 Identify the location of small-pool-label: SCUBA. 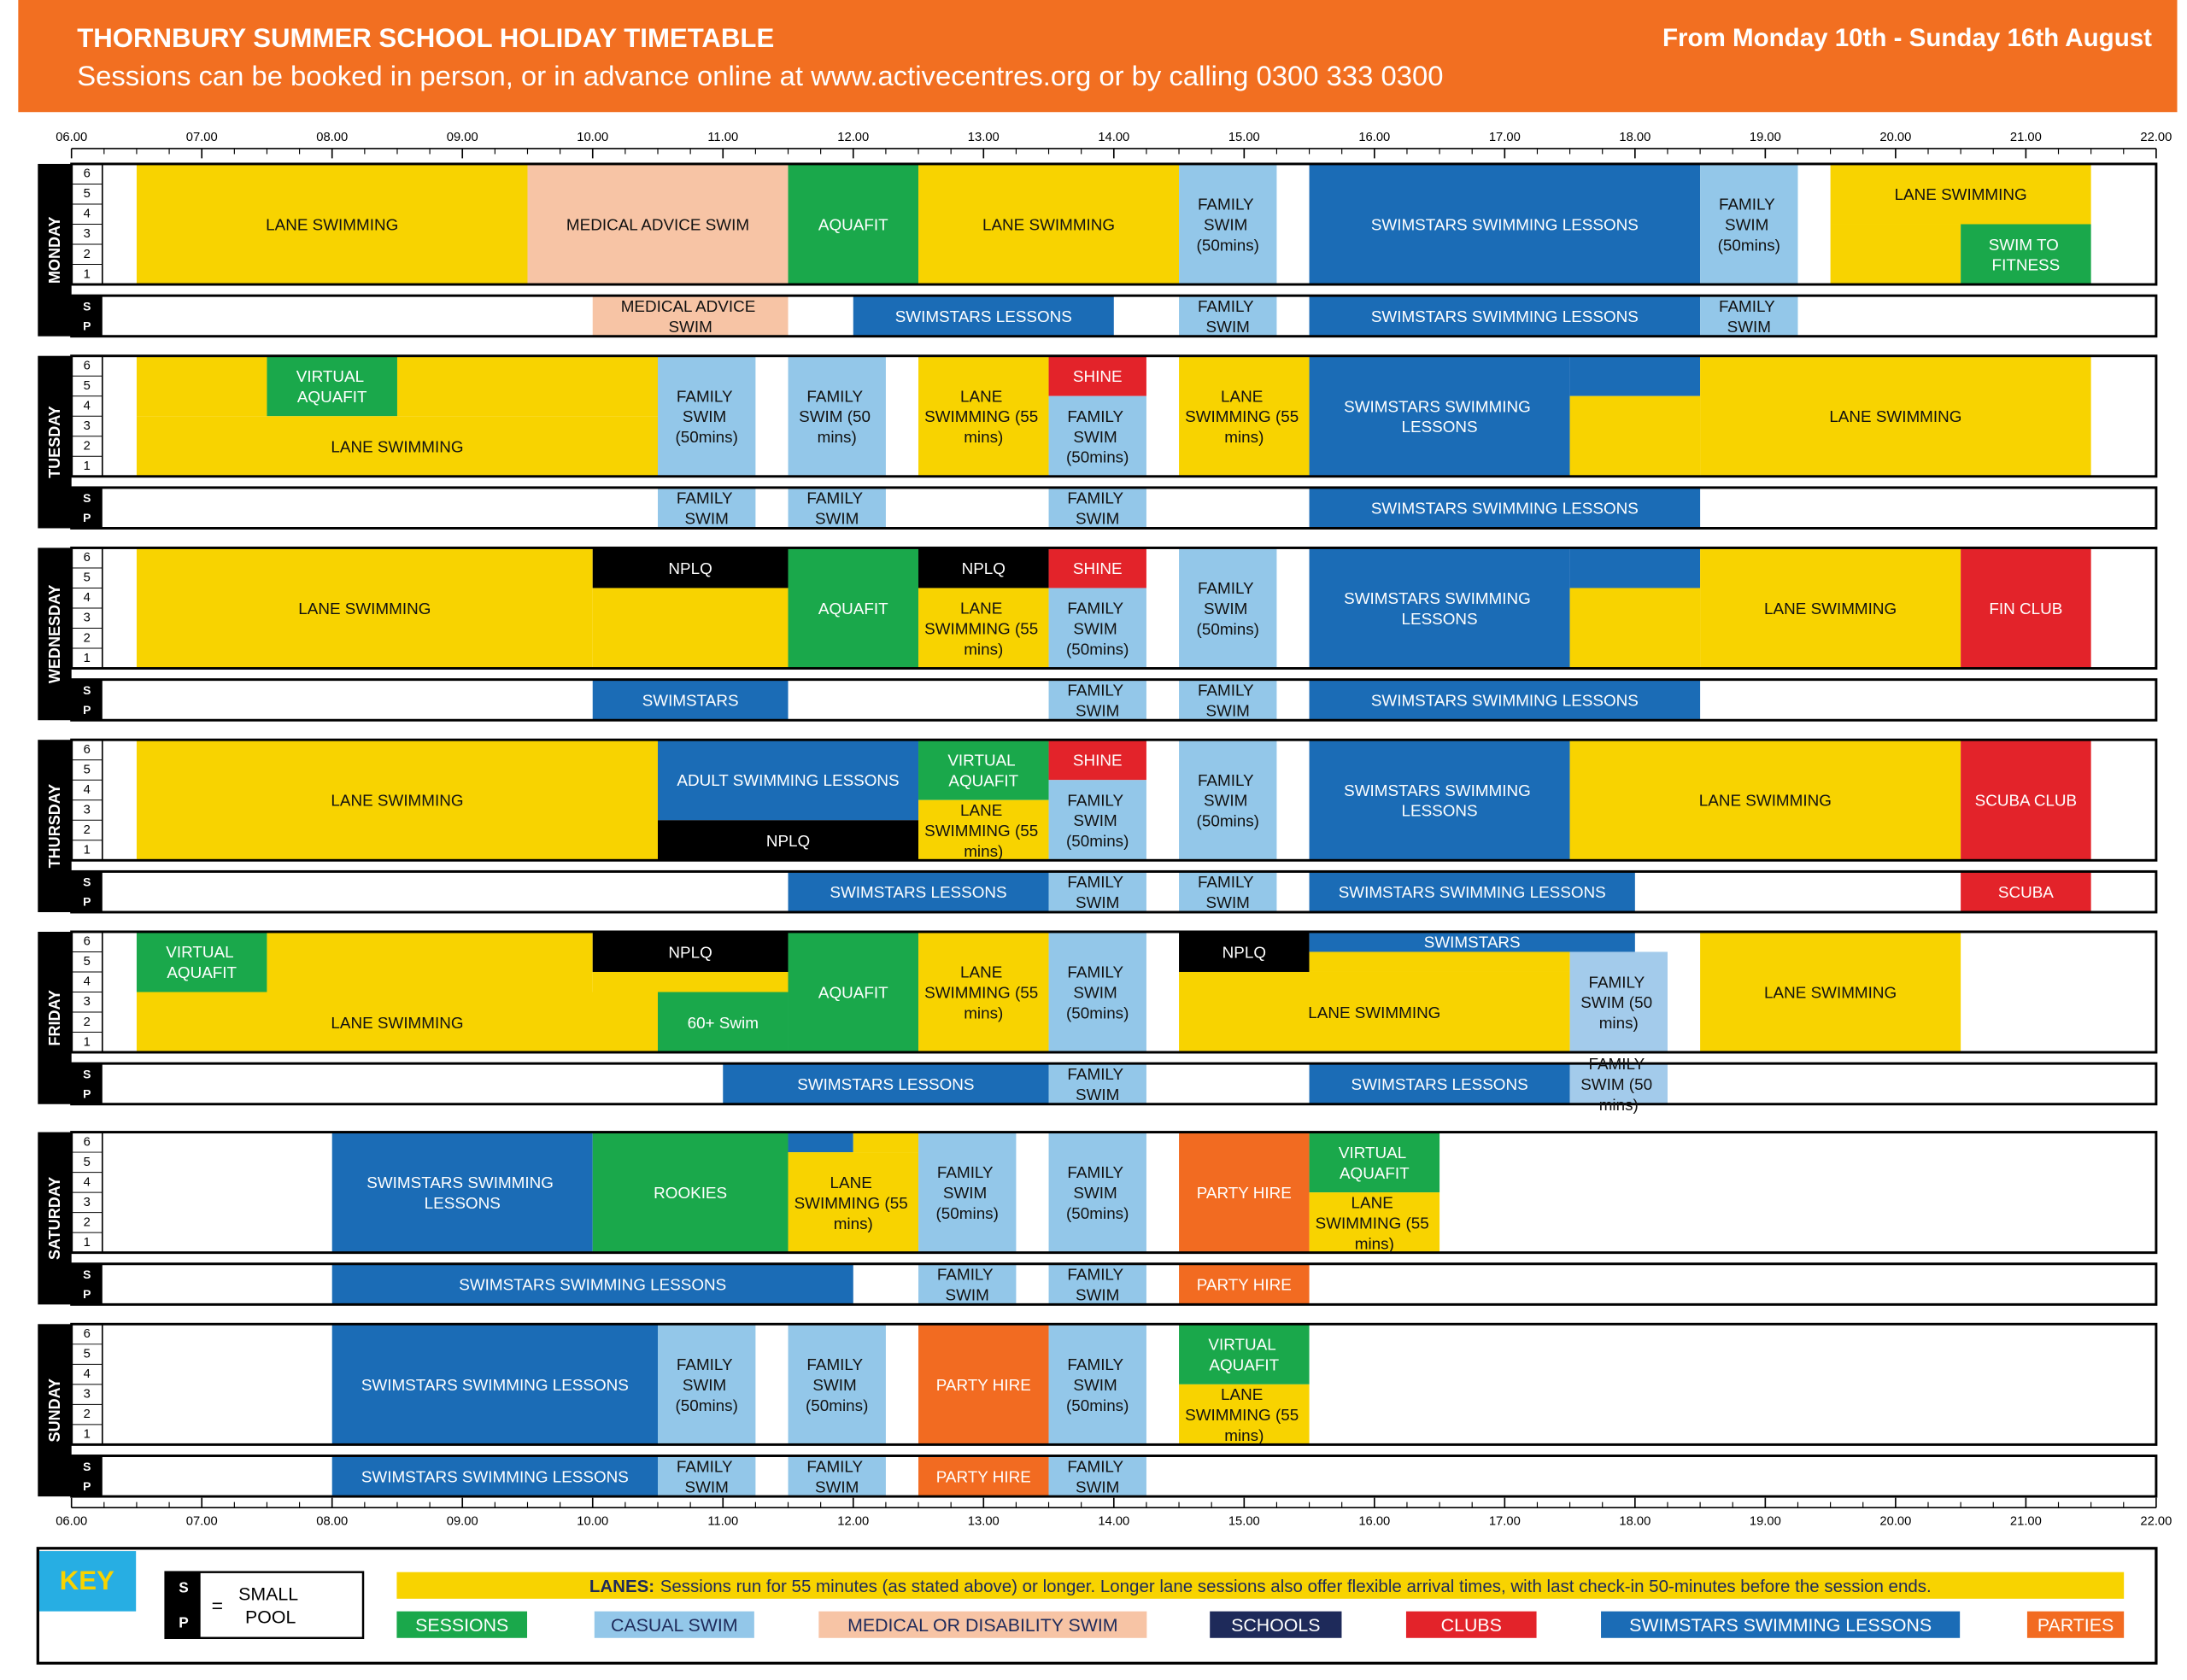
(2026, 892).